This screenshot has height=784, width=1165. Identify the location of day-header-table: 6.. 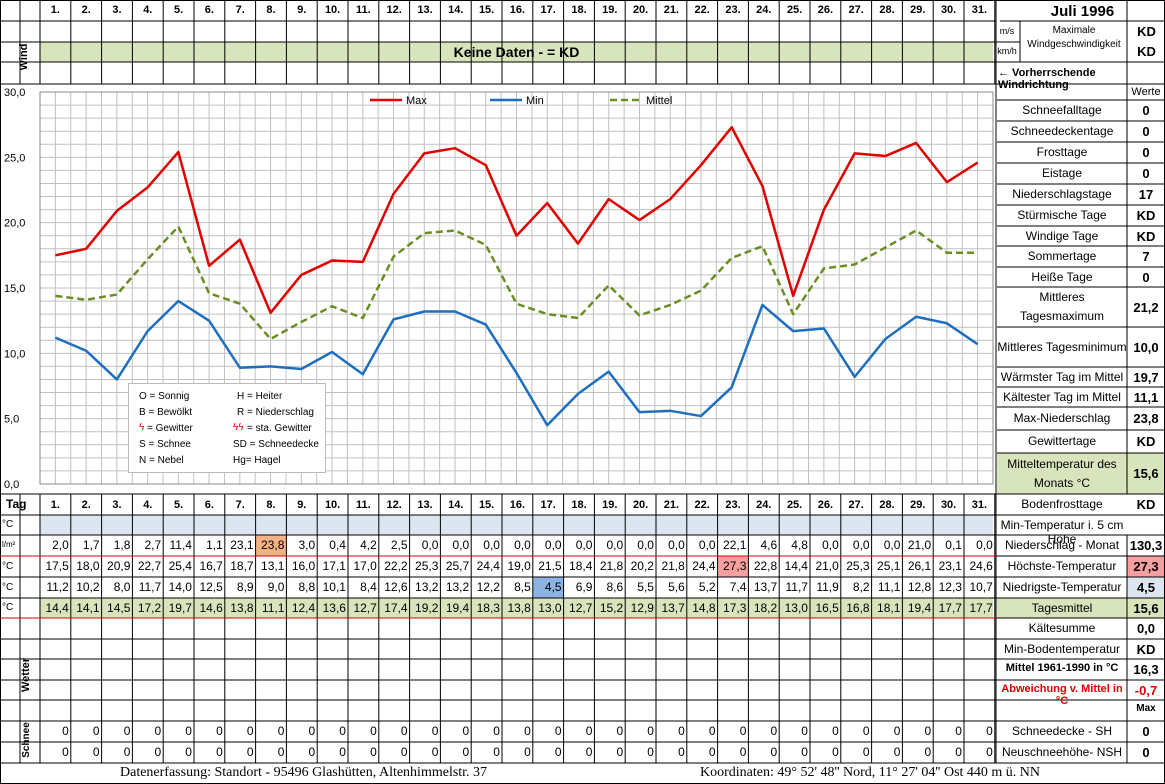
(209, 505).